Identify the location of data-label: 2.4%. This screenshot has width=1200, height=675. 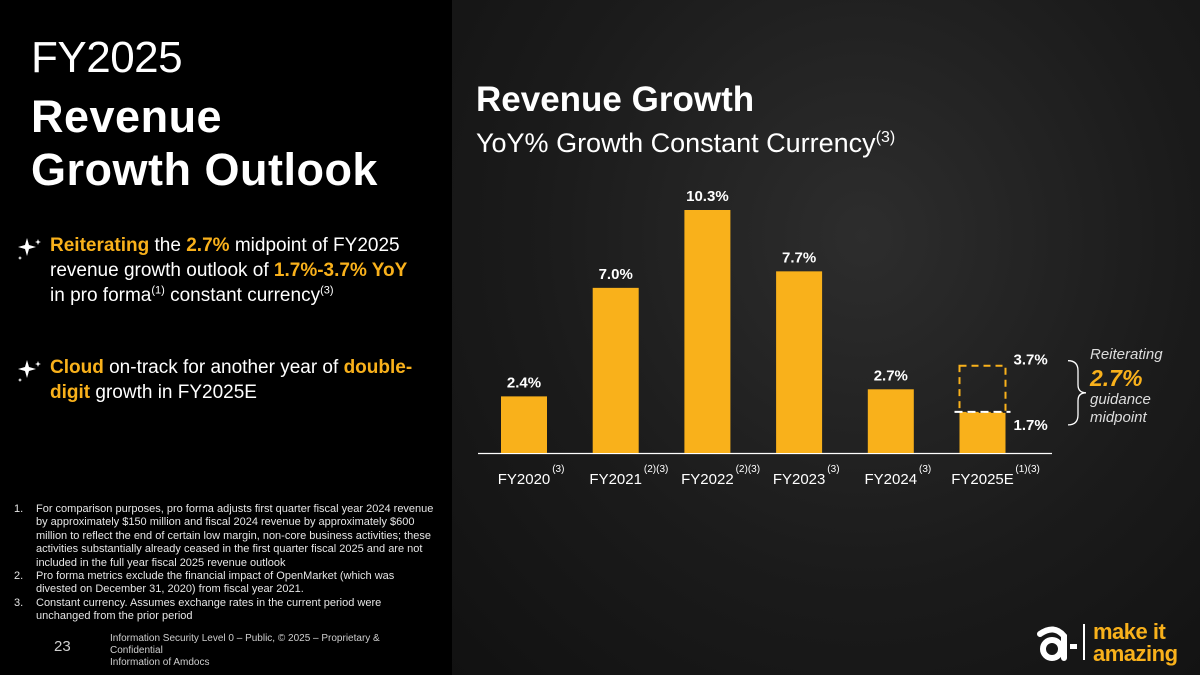
(524, 382).